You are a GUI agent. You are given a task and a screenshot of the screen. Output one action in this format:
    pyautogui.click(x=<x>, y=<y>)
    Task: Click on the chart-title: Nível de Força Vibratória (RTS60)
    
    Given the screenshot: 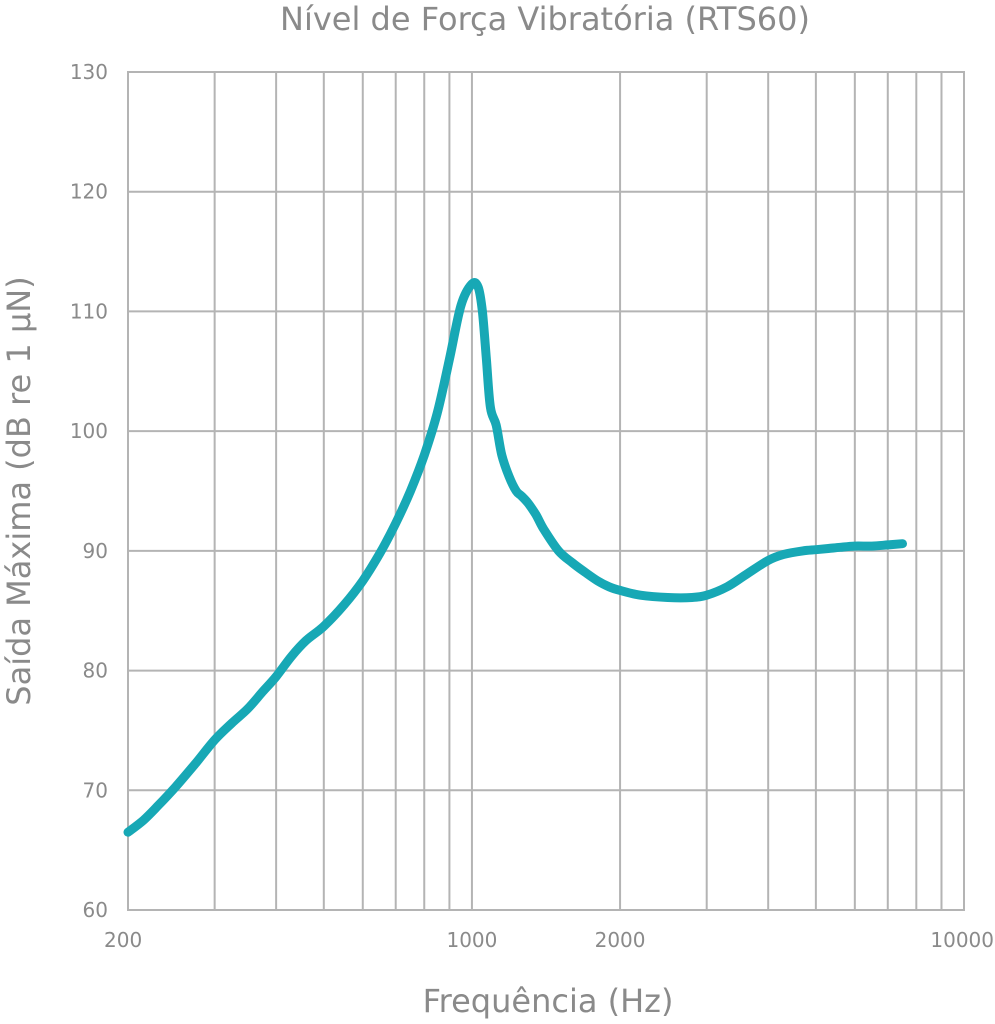 What is the action you would take?
    pyautogui.click(x=545, y=19)
    